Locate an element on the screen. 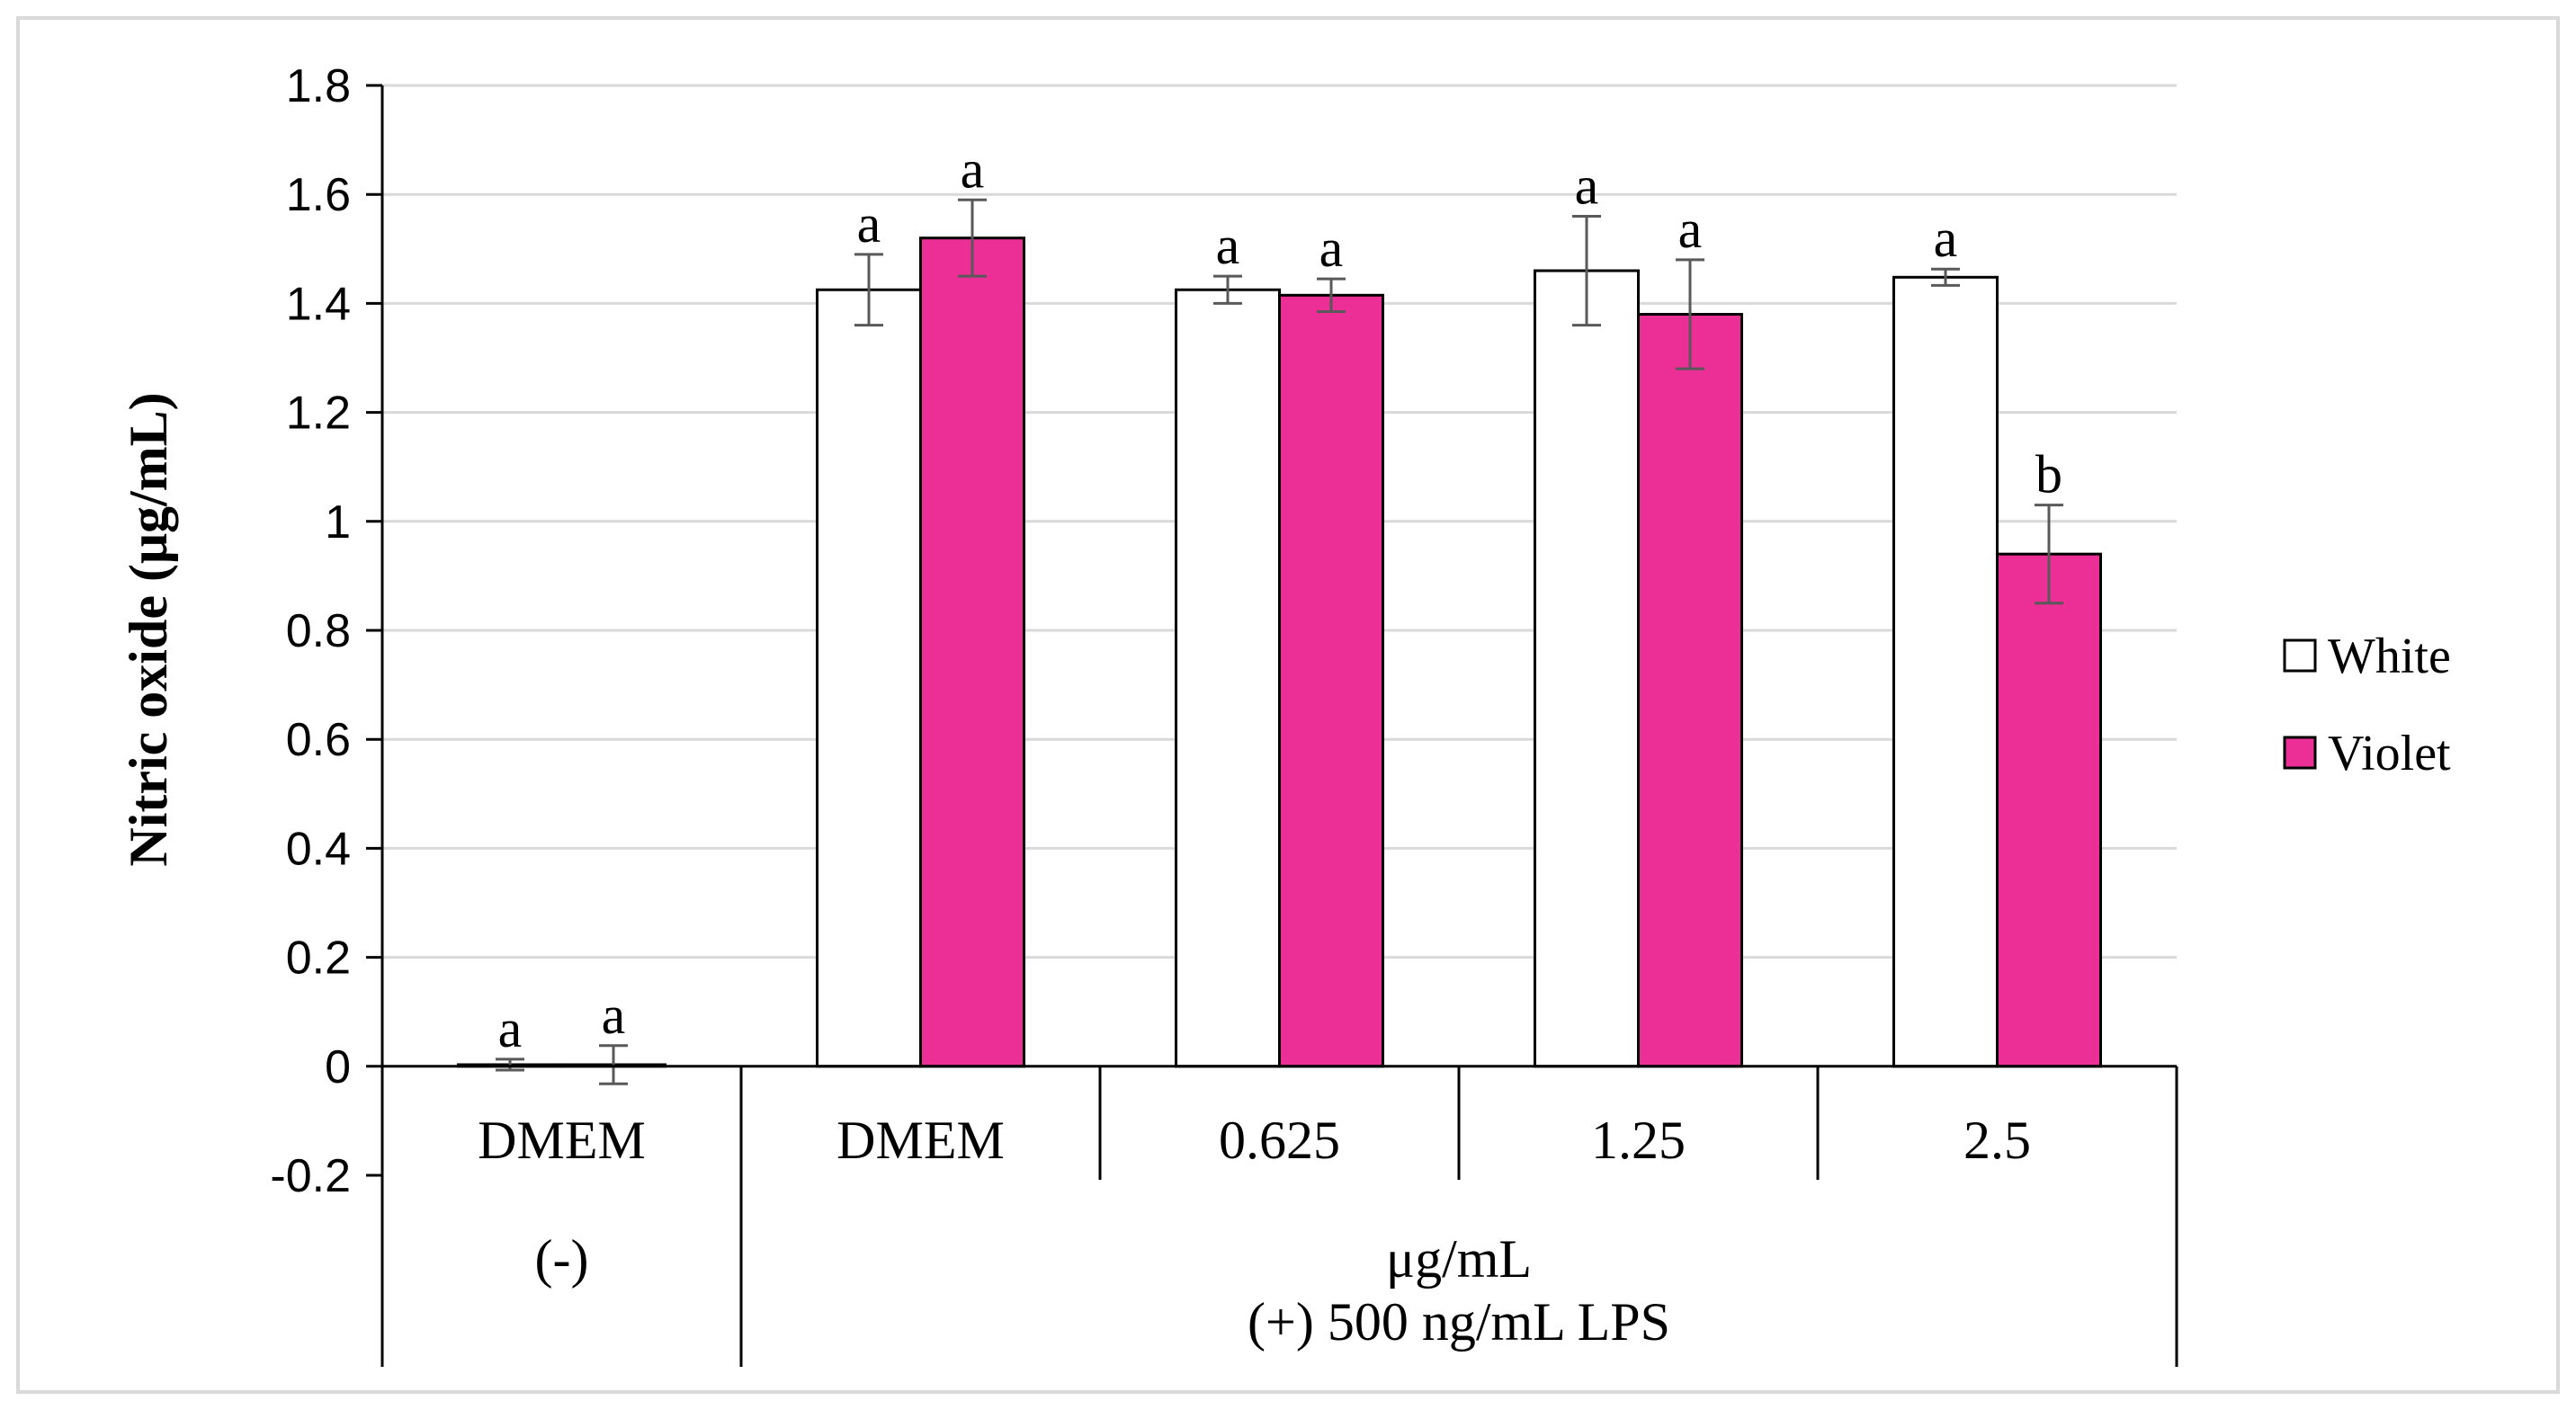 The height and width of the screenshot is (1410, 2576). y-tick-label: 0.2 is located at coordinates (318, 959).